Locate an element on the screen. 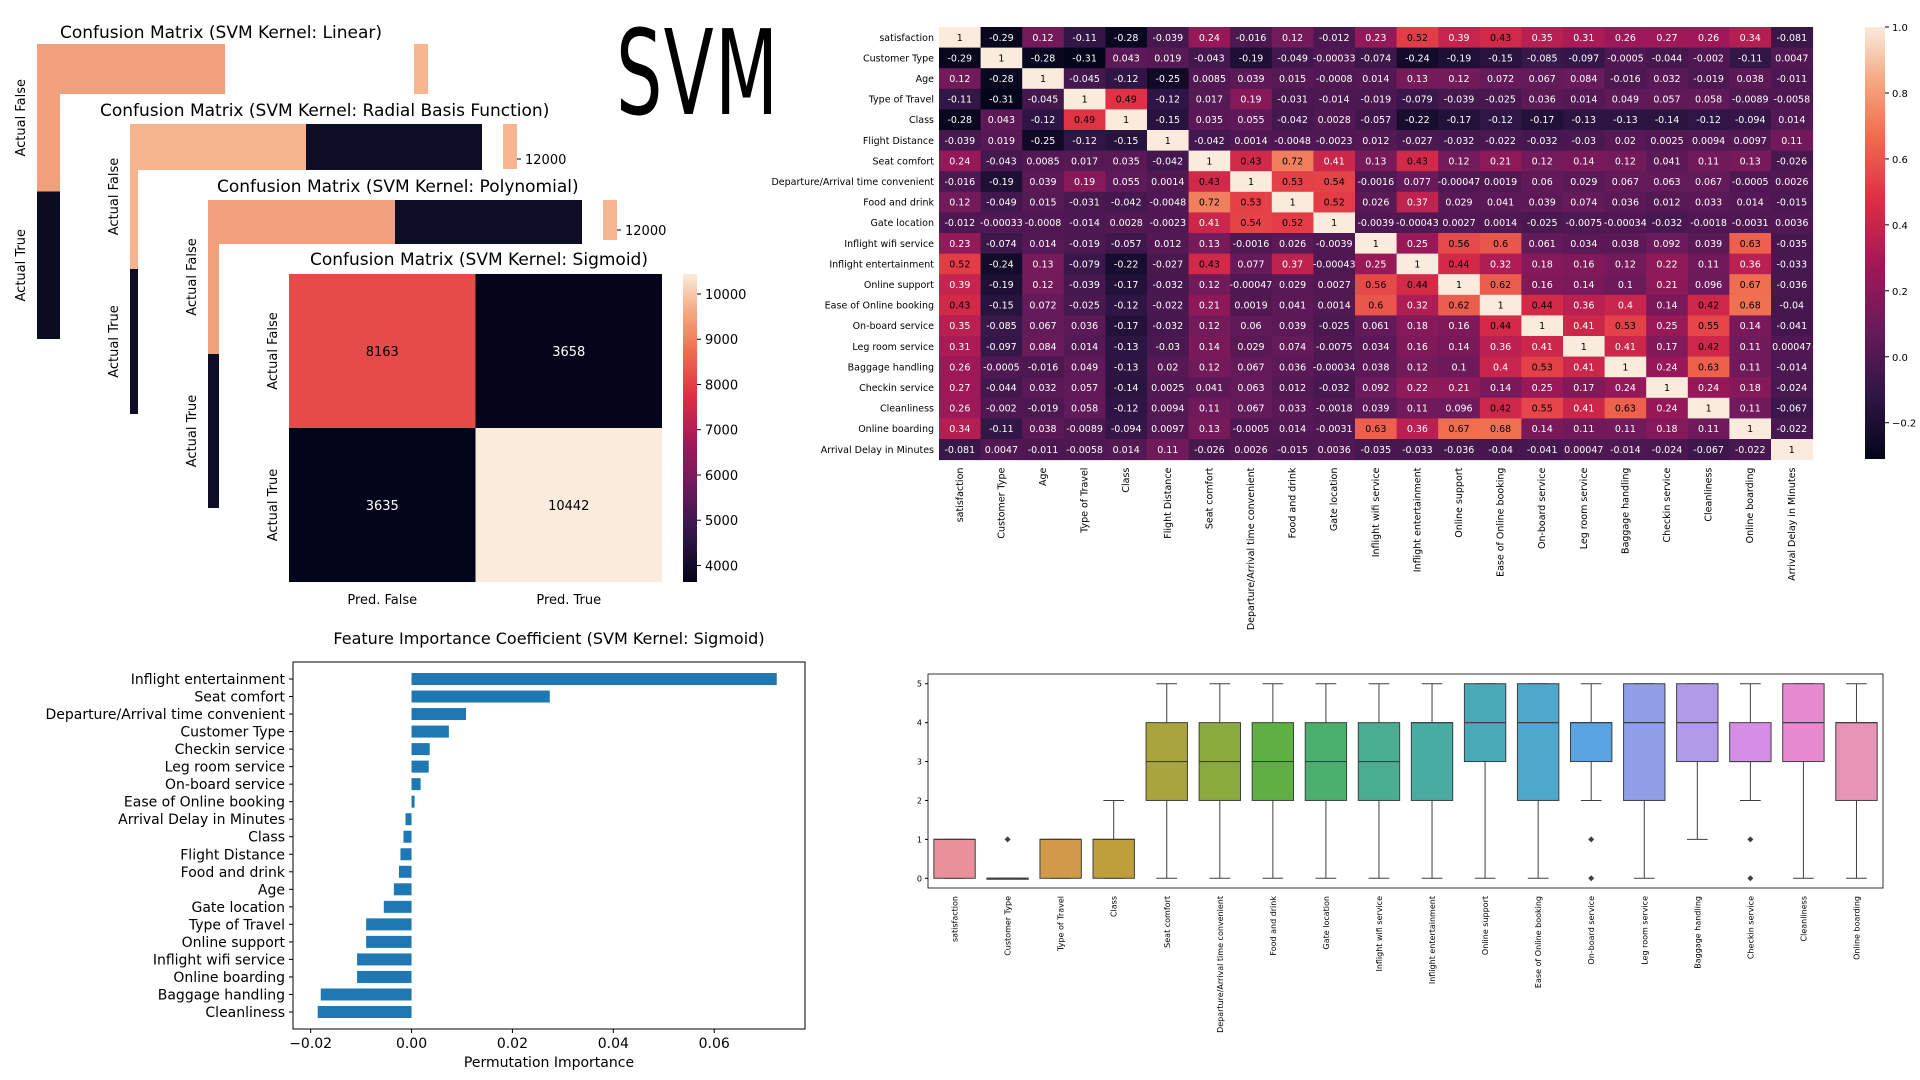 The height and width of the screenshot is (1080, 1920). heatmap-cell-label: 0.12 is located at coordinates (1209, 285).